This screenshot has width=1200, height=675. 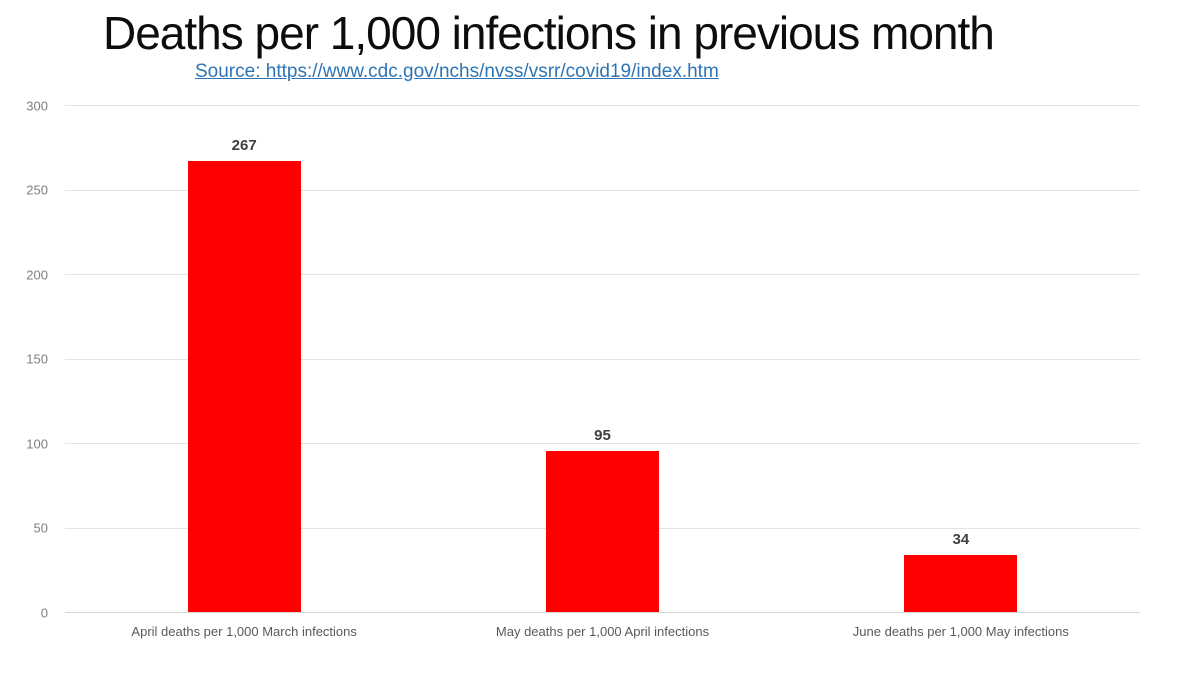 I want to click on bar-category-label-3: June deaths per 1,000 May infections, so click(x=960, y=631).